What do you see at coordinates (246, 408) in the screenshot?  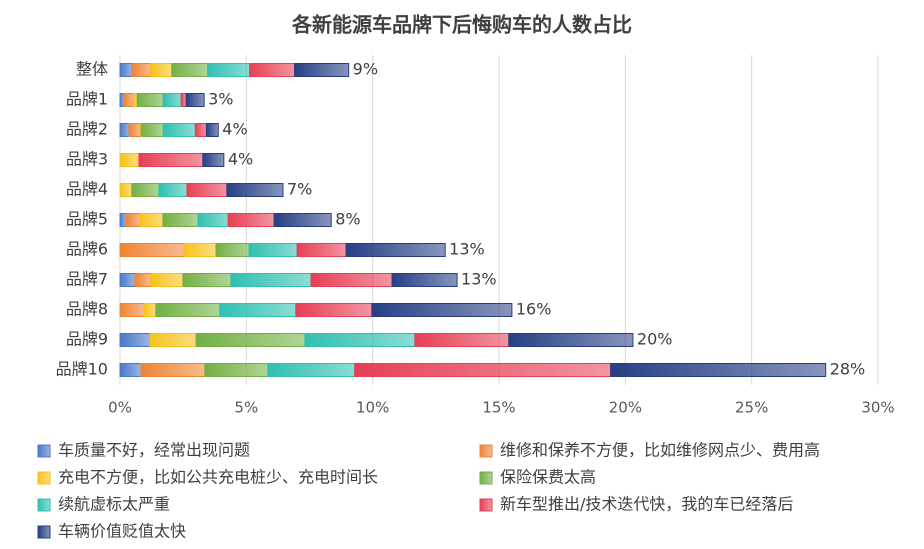 I see `x-tick-label: 5%` at bounding box center [246, 408].